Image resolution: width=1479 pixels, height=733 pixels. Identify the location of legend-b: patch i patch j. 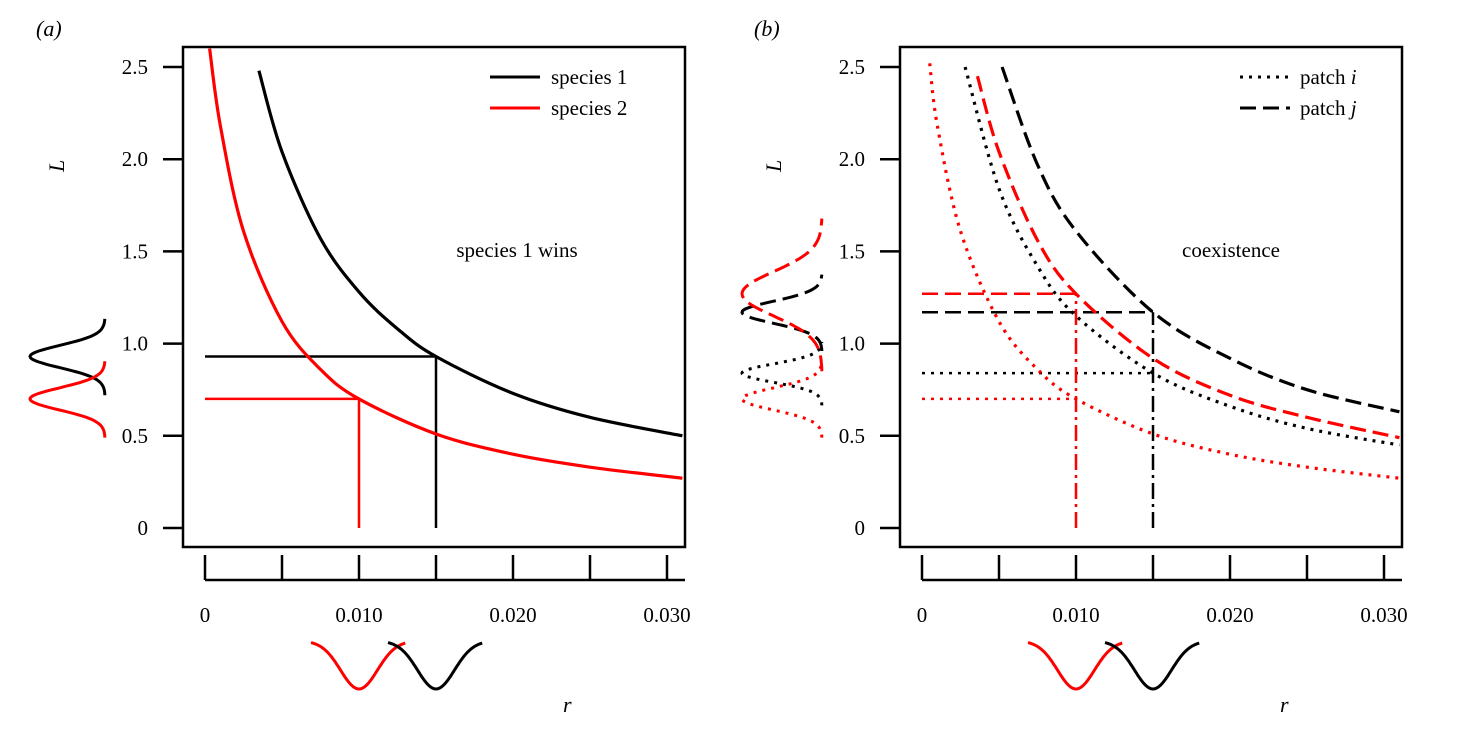
(1298, 92).